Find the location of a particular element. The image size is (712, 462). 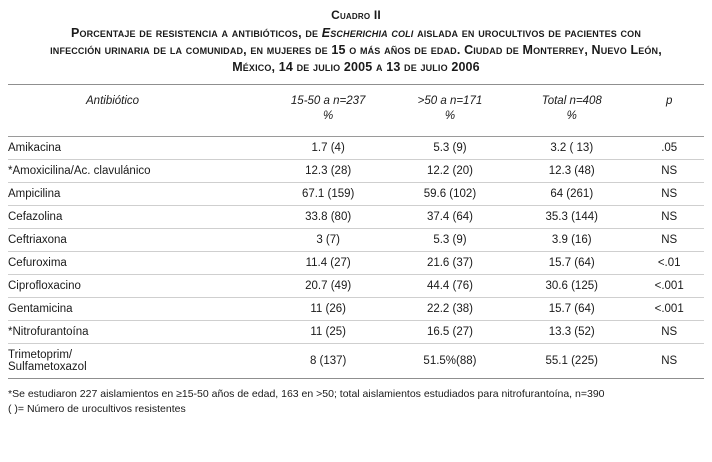

value-group1: 20.7 (49) is located at coordinates (328, 286).